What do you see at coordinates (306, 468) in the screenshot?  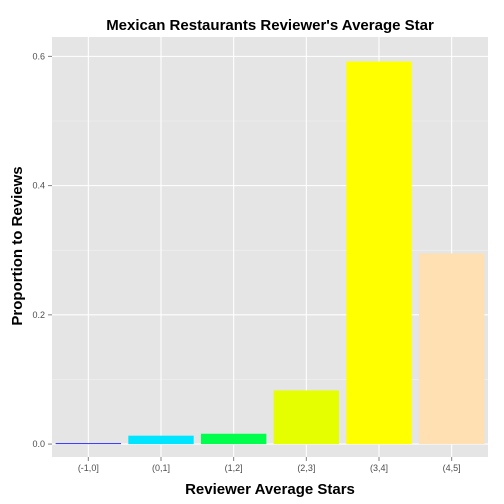 I see `x-tick-label: (2,3]` at bounding box center [306, 468].